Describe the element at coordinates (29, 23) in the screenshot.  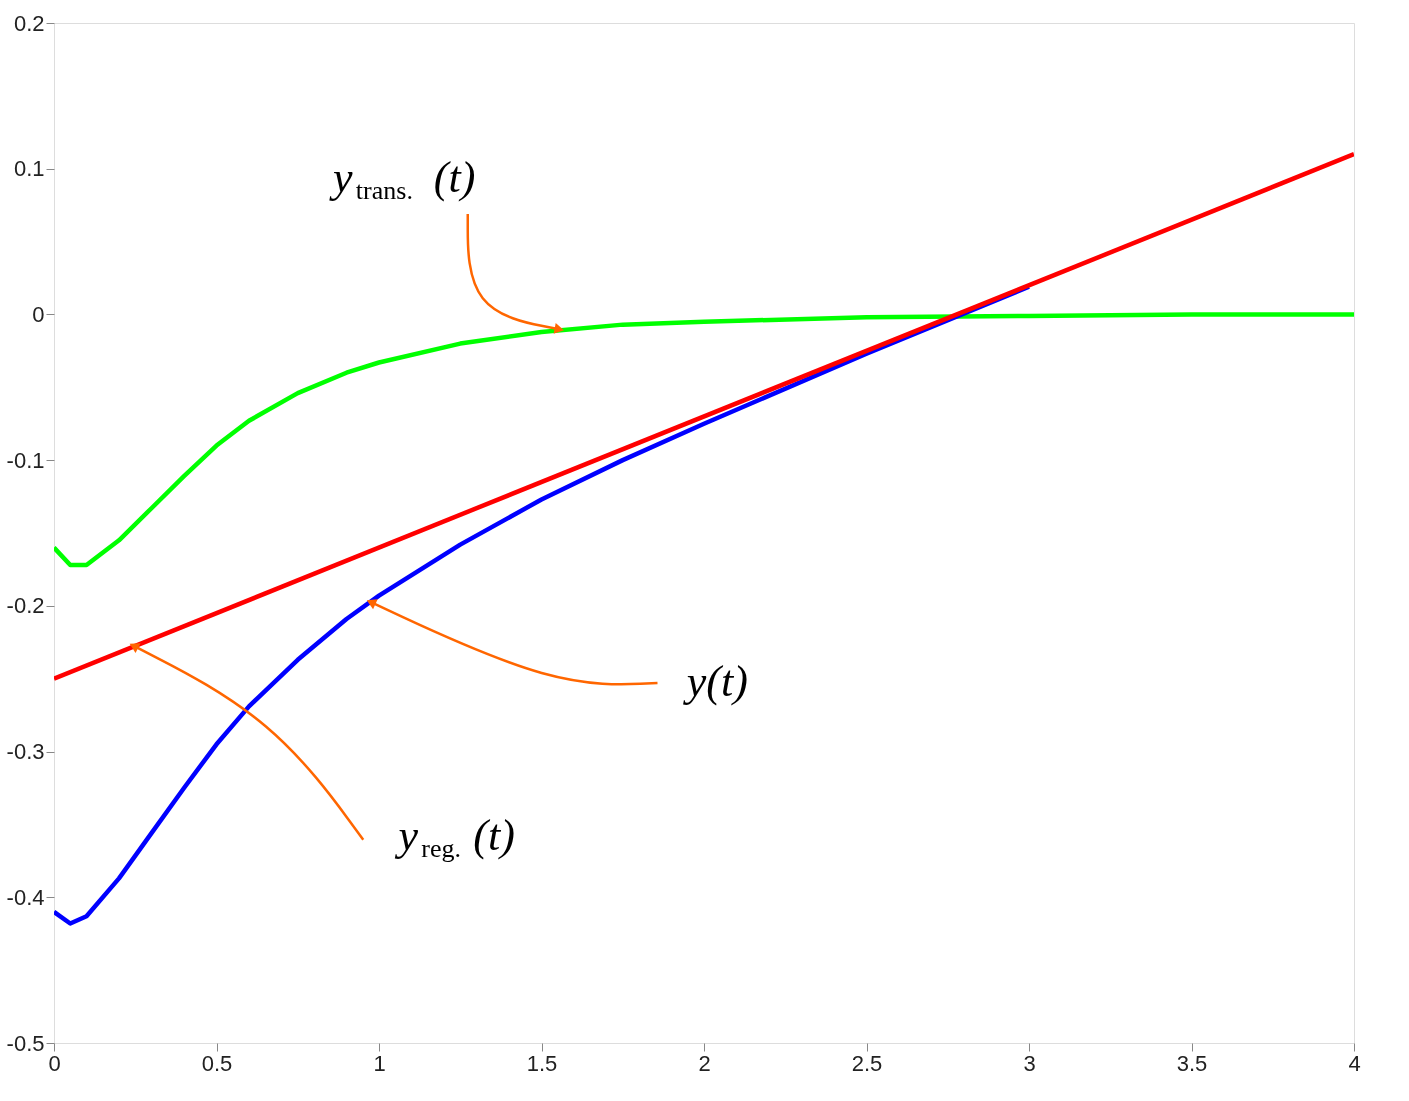
I see `y-tick-label: 0.2` at that location.